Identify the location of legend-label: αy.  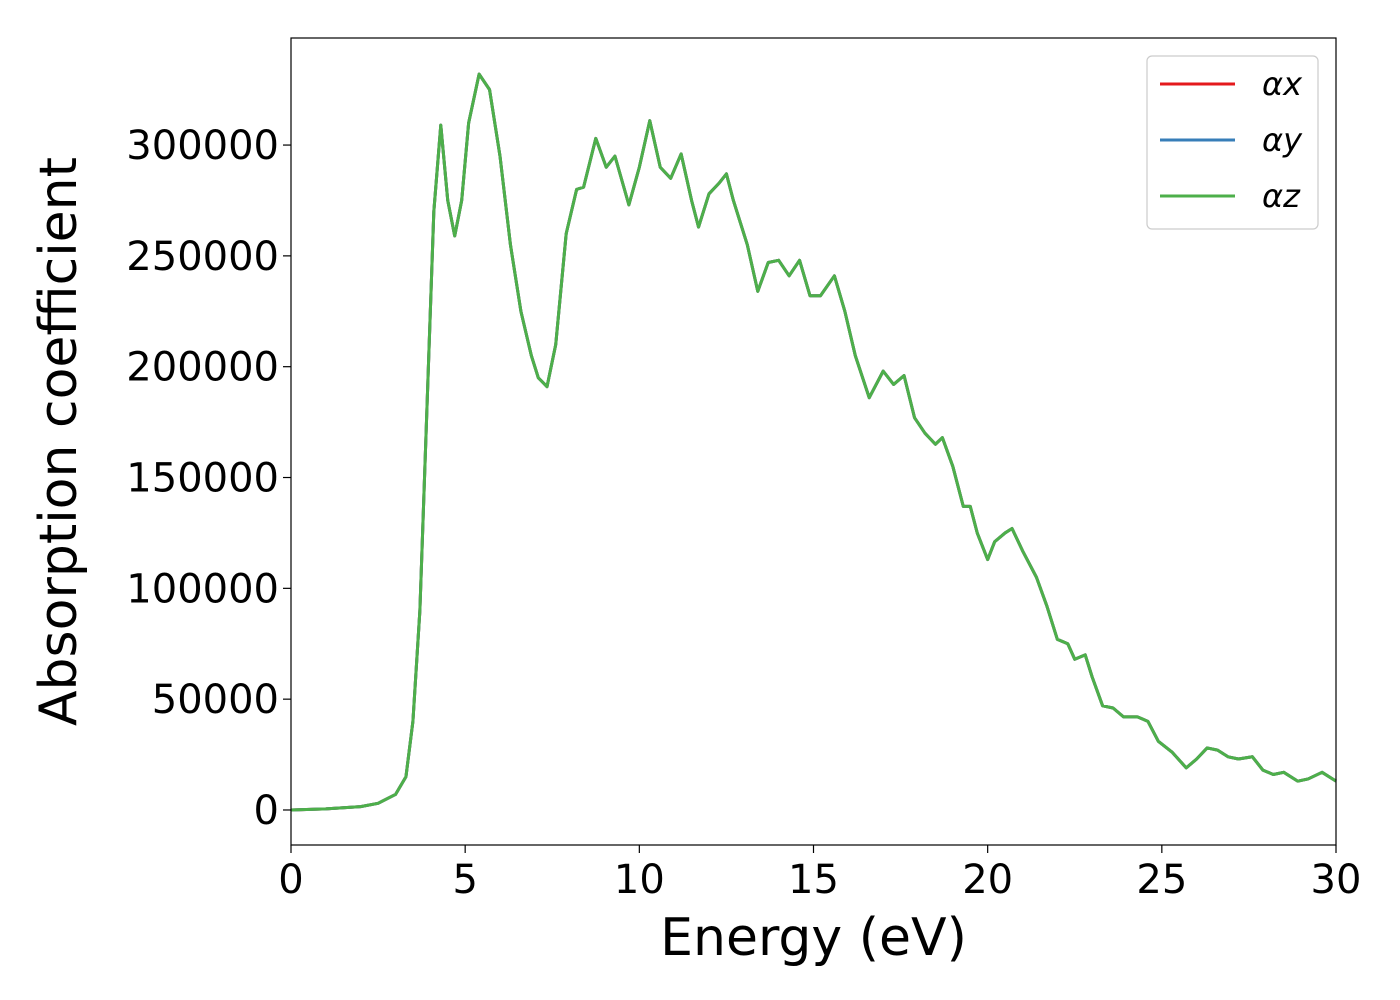
(1282, 140).